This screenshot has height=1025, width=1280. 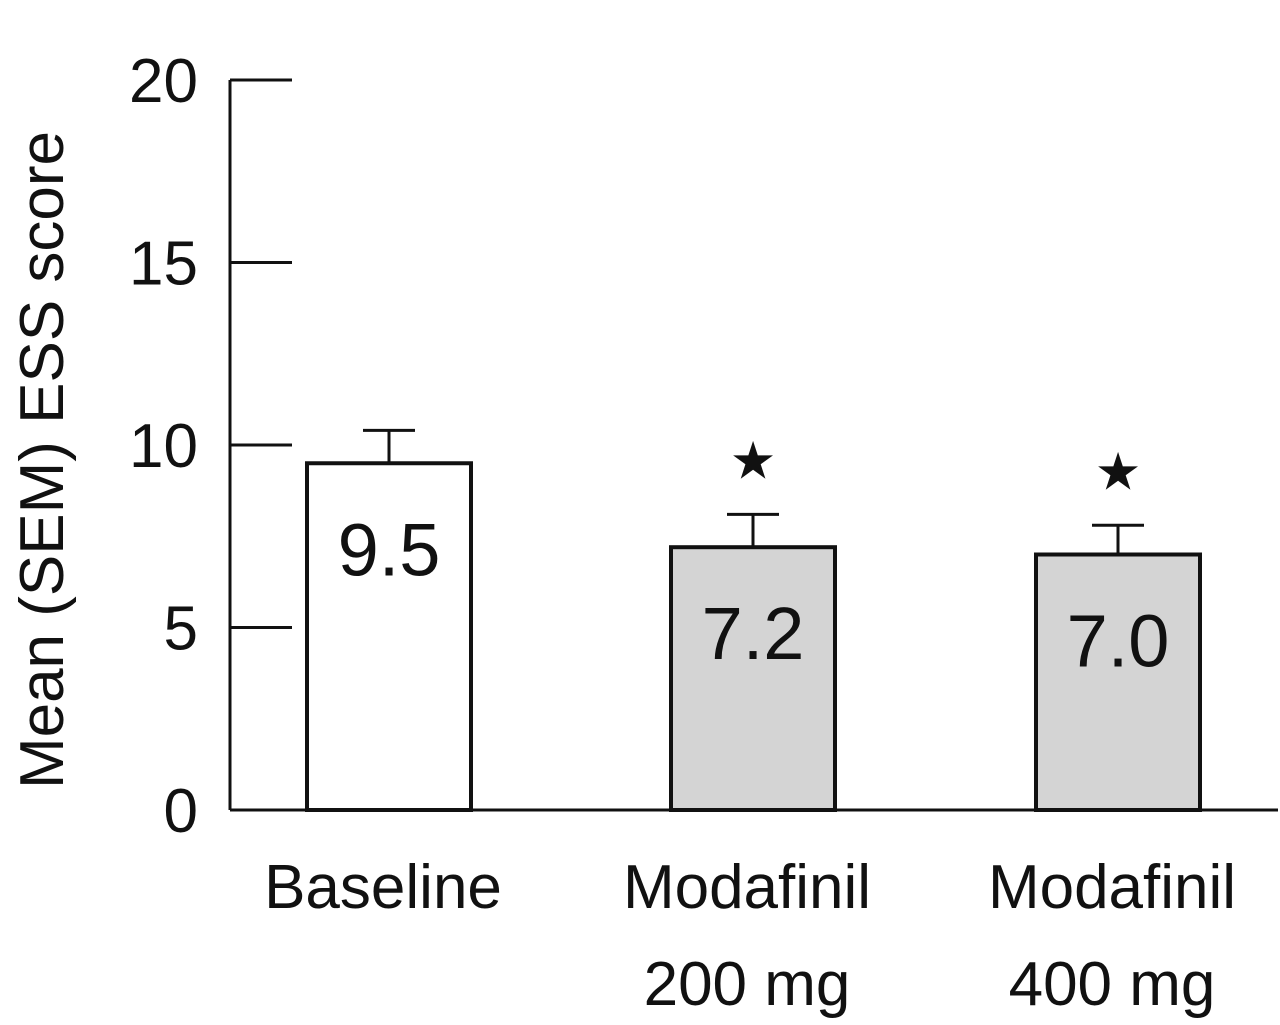 What do you see at coordinates (753, 633) in the screenshot?
I see `bar-value-label-1: 7.2` at bounding box center [753, 633].